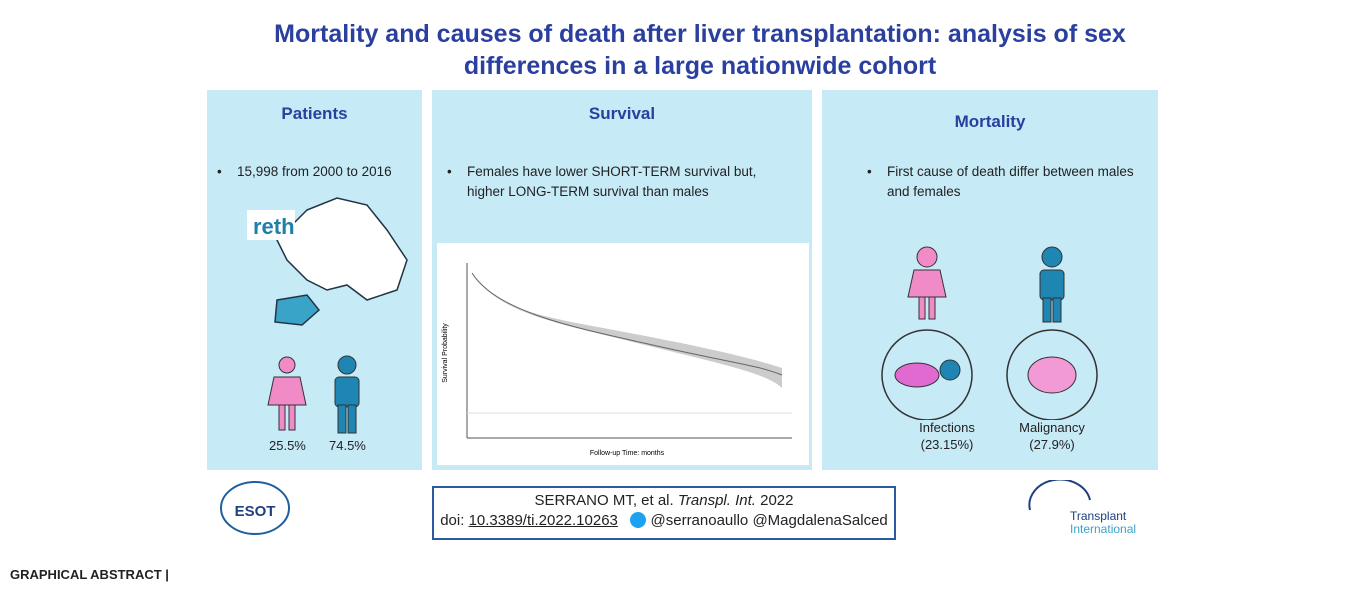 Image resolution: width=1355 pixels, height=600 pixels. What do you see at coordinates (777, 500) in the screenshot?
I see `year: 2022` at bounding box center [777, 500].